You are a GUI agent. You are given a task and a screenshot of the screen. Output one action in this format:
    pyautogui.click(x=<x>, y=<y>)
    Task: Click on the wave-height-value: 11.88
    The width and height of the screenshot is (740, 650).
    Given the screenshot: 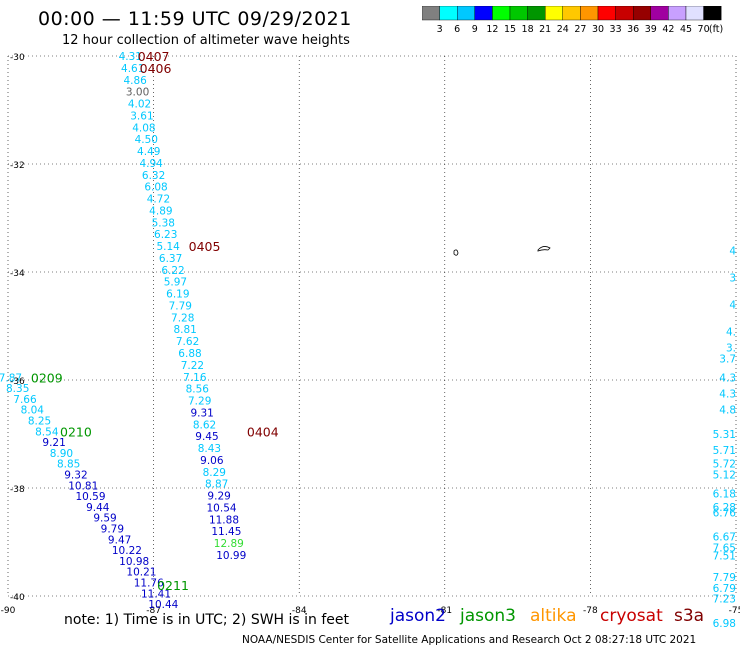 What is the action you would take?
    pyautogui.click(x=224, y=520)
    